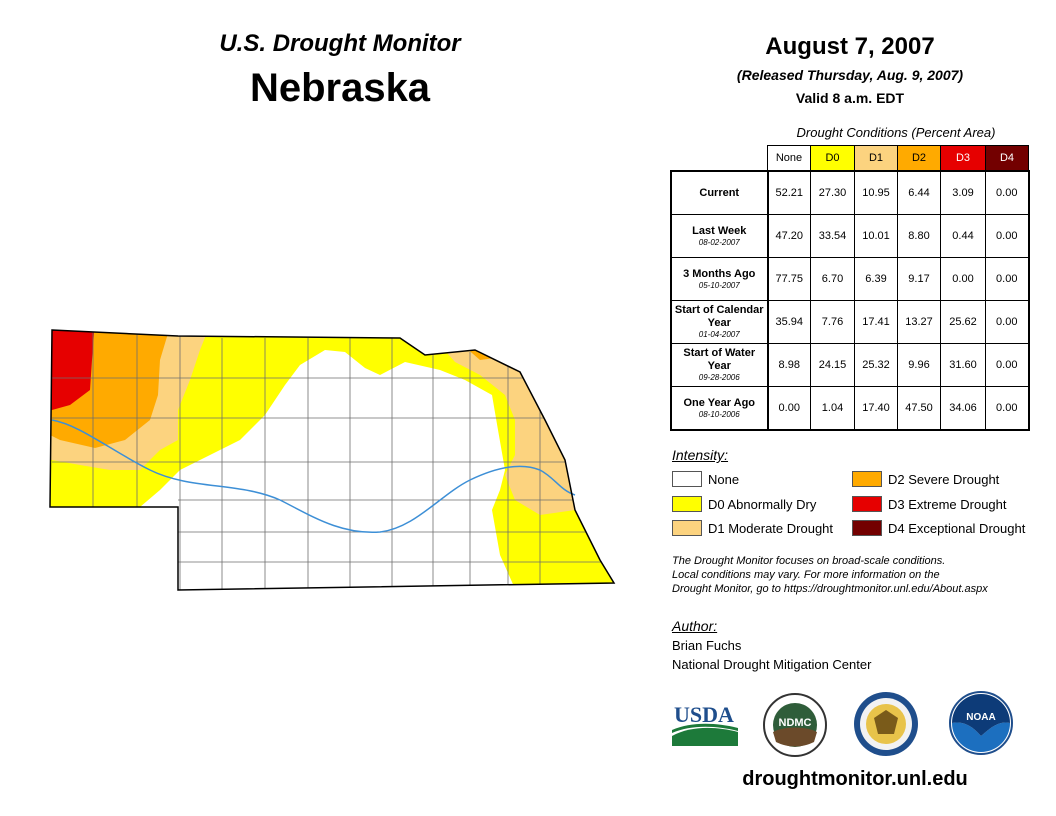 The width and height of the screenshot is (1056, 816). What do you see at coordinates (963, 158) in the screenshot?
I see `col-d3: D3` at bounding box center [963, 158].